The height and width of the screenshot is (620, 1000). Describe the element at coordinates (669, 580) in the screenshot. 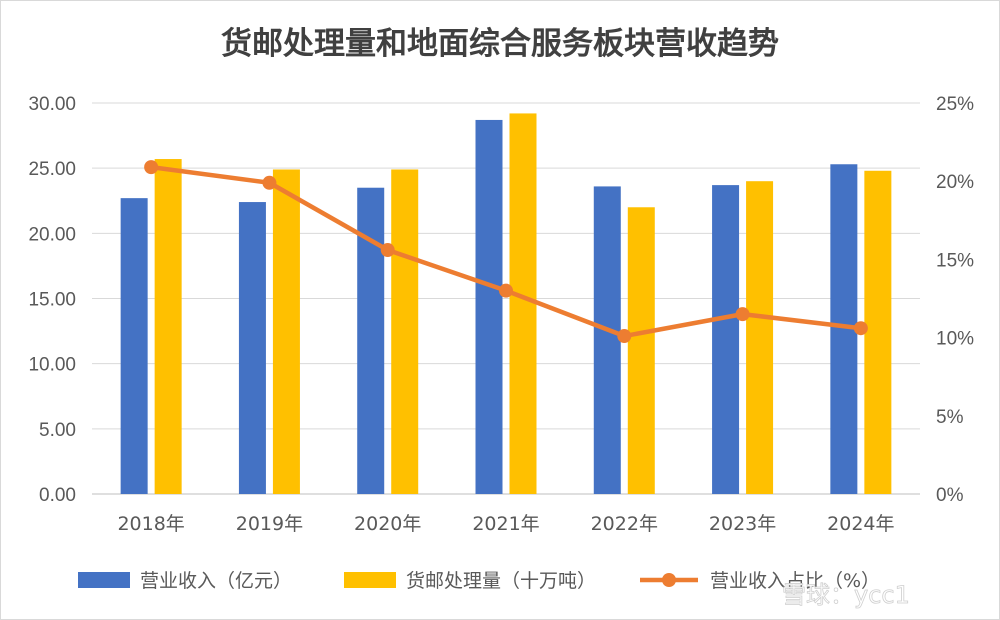

I see `legend-swatch-marker` at that location.